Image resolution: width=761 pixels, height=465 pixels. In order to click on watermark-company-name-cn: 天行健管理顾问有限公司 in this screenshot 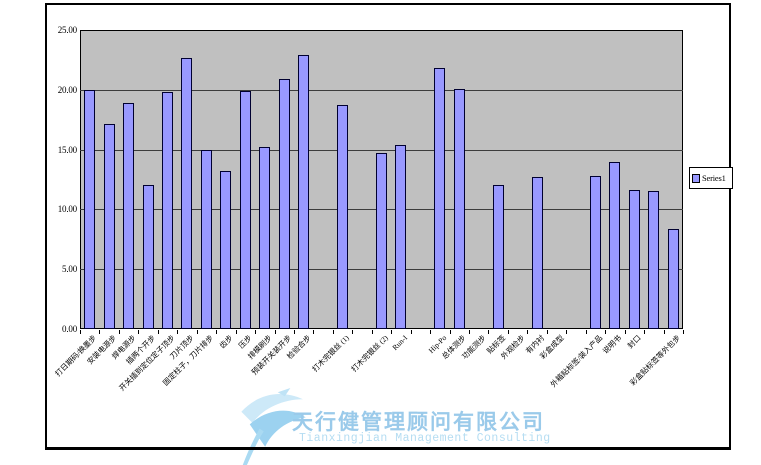, I will do `click(418, 422)`.